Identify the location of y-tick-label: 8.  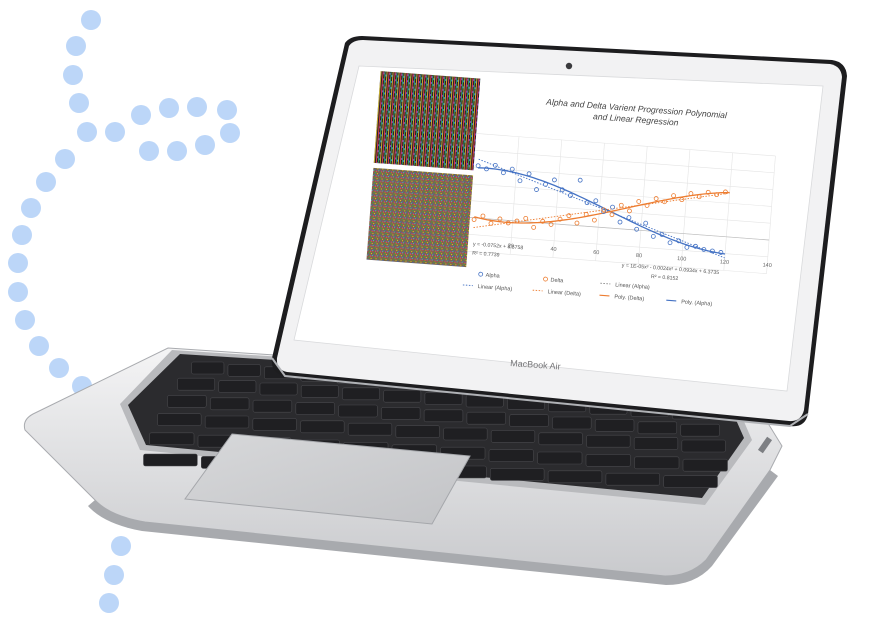
(470, 151).